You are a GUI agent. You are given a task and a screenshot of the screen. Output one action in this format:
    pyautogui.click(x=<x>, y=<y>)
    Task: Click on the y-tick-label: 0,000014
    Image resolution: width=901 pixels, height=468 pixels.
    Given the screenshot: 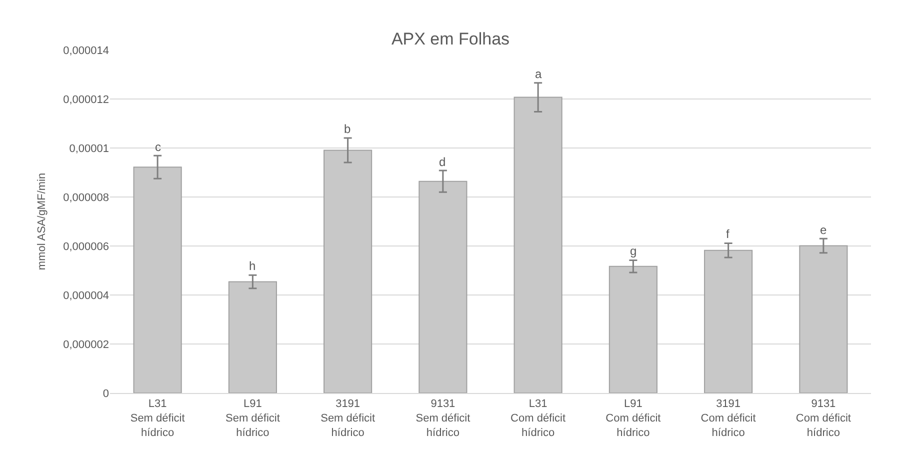 What is the action you would take?
    pyautogui.click(x=86, y=50)
    